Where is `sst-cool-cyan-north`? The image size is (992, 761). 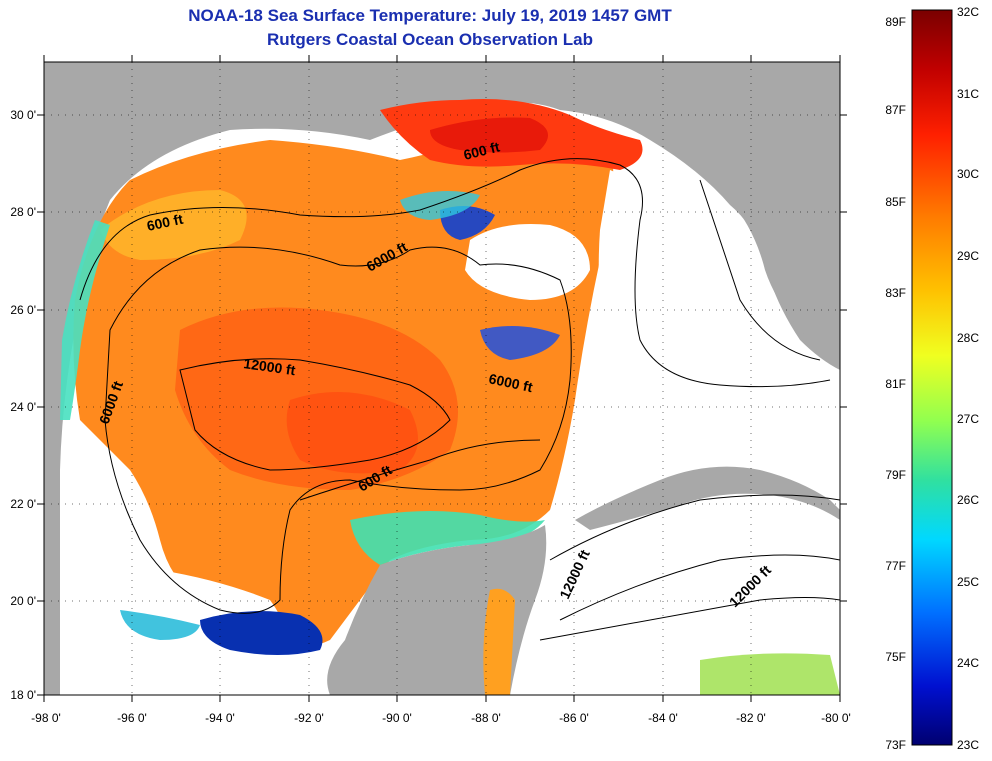 sst-cool-cyan-north is located at coordinates (440, 205).